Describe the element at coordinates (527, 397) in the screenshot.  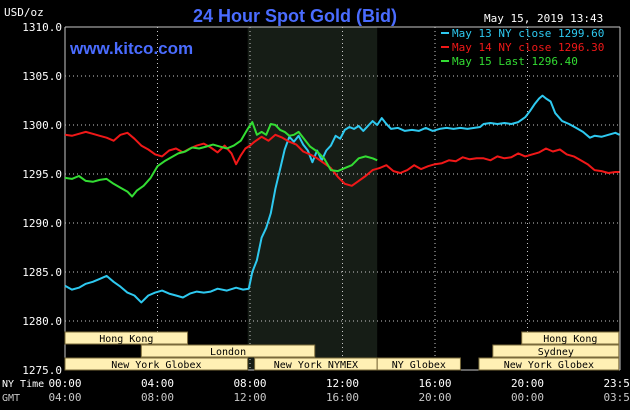
I see `x-tick-label-gmt: 00:00` at that location.